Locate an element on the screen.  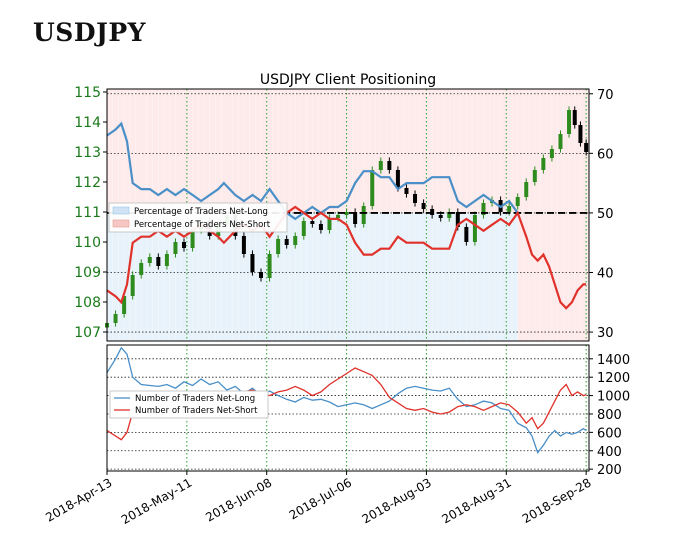
legend-label-net-short: Percentage of Traders Net-Short is located at coordinates (202, 225).